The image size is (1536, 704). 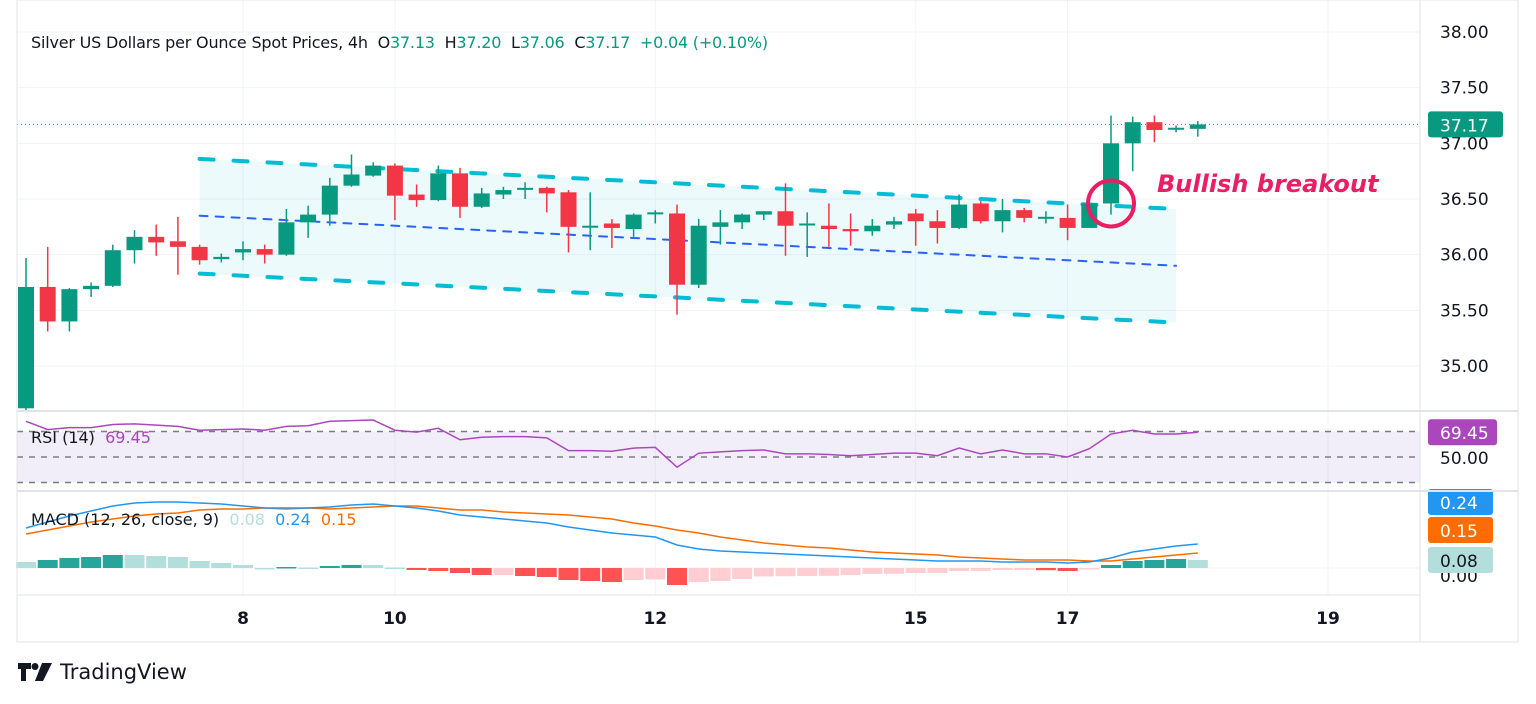 I want to click on time-tick-label: 15, so click(x=916, y=619).